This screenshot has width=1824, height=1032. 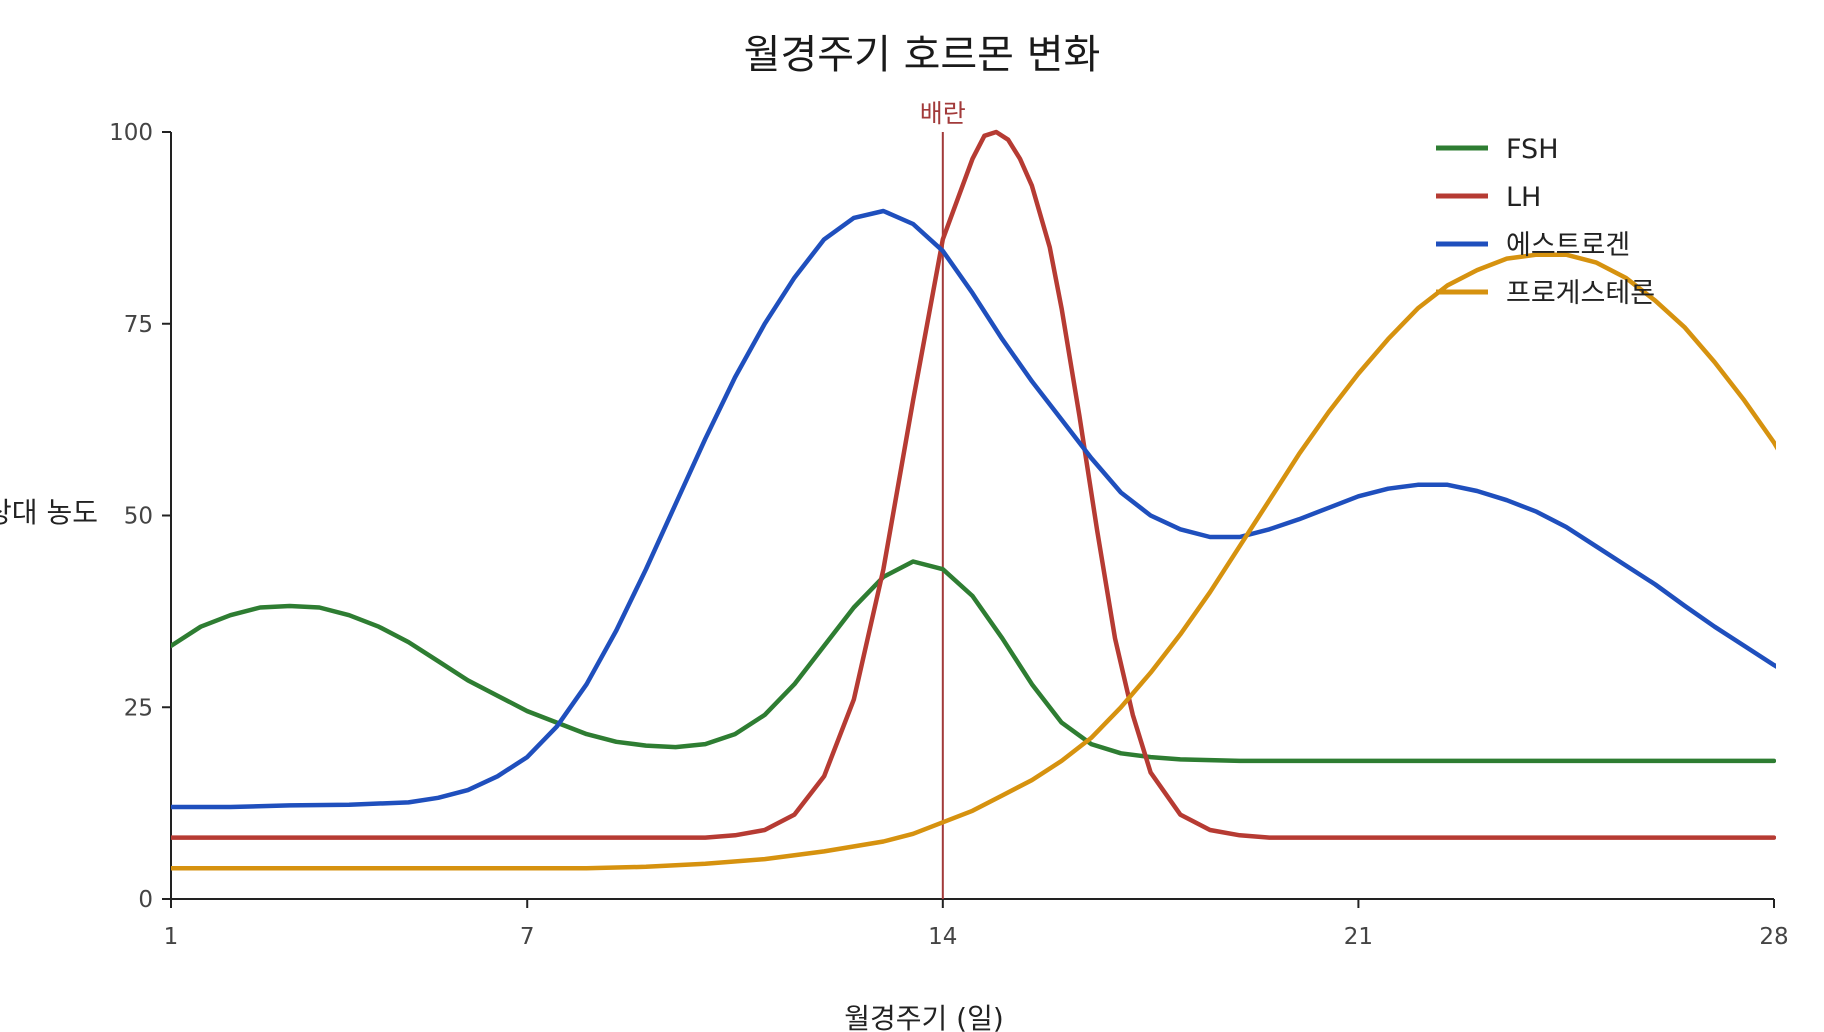 I want to click on legend-label: 프로게스테론, so click(x=1580, y=293).